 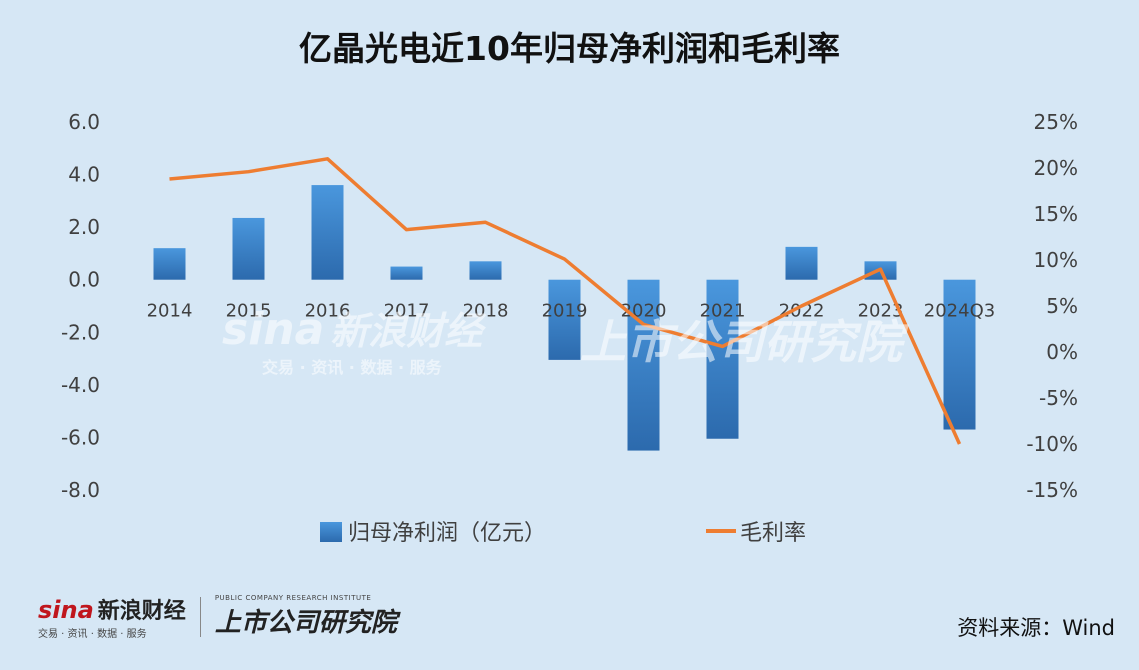 What do you see at coordinates (169, 264) in the screenshot?
I see `bar-2014` at bounding box center [169, 264].